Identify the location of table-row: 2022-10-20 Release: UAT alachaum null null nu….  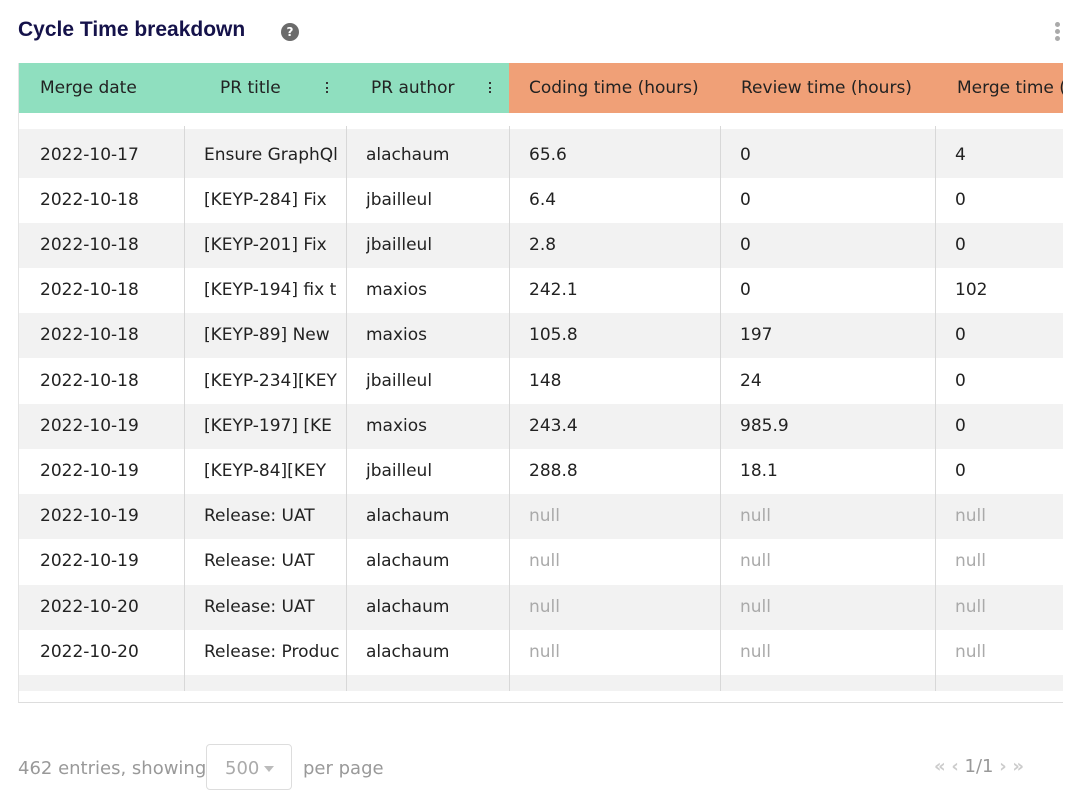
(541, 607).